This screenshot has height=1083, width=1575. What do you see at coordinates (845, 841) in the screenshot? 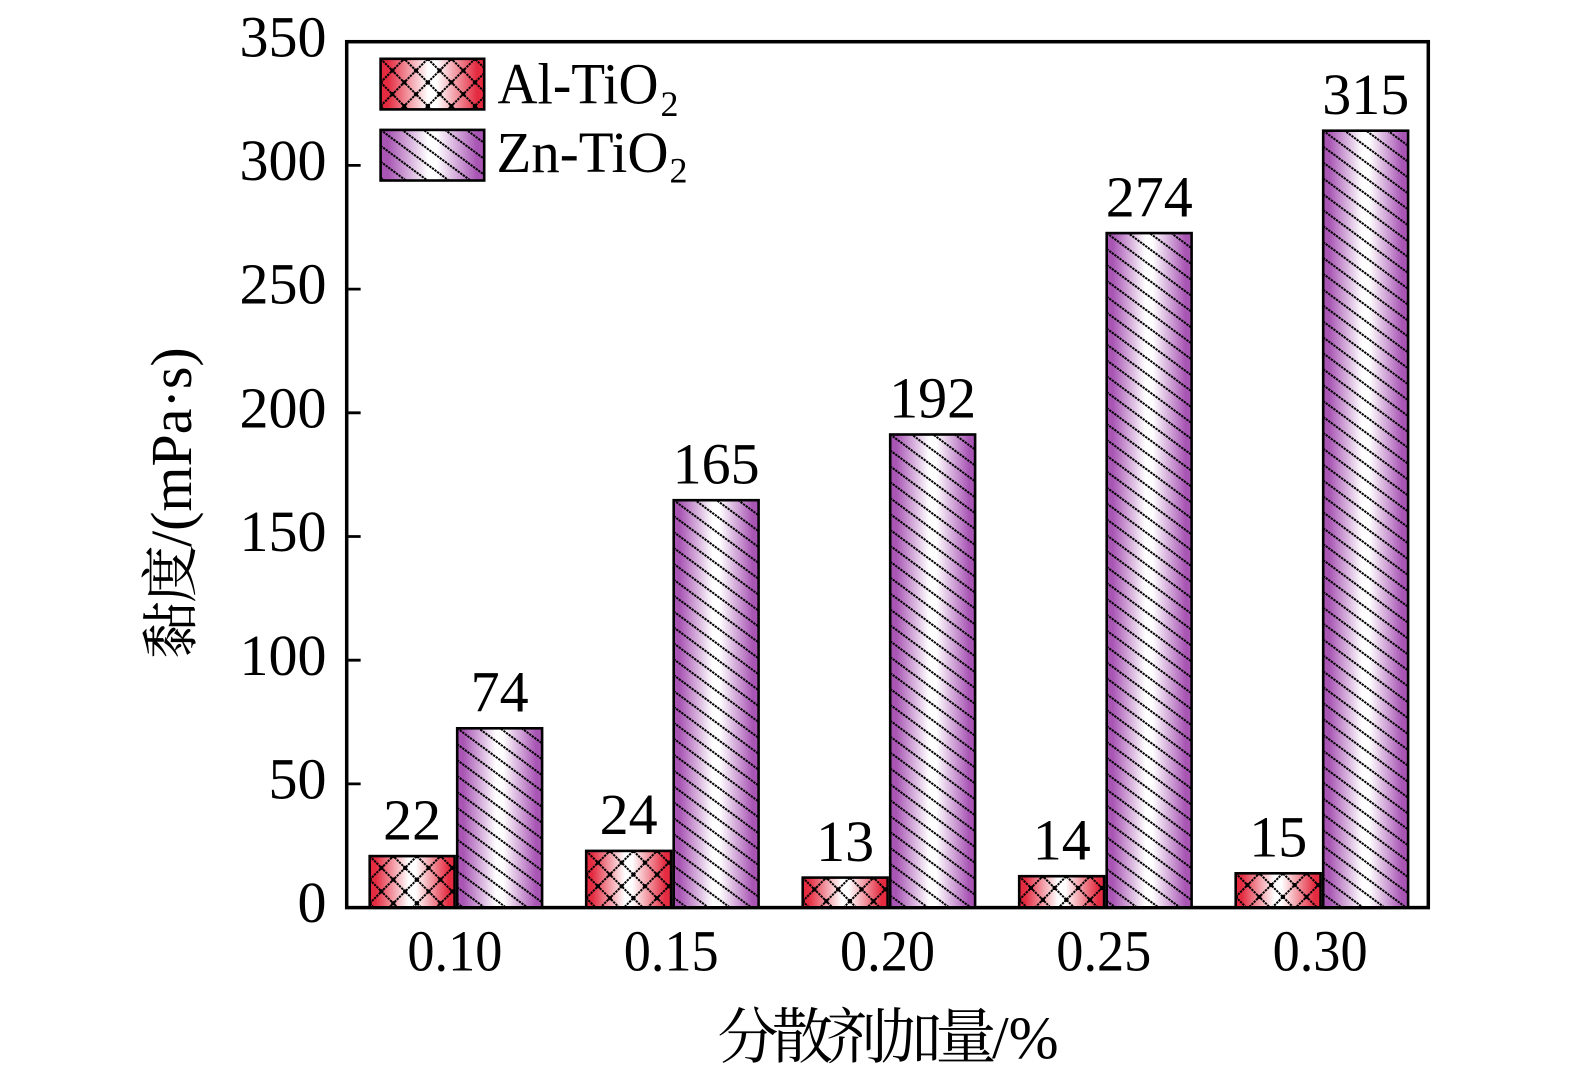
I see `svg-text: 13` at bounding box center [845, 841].